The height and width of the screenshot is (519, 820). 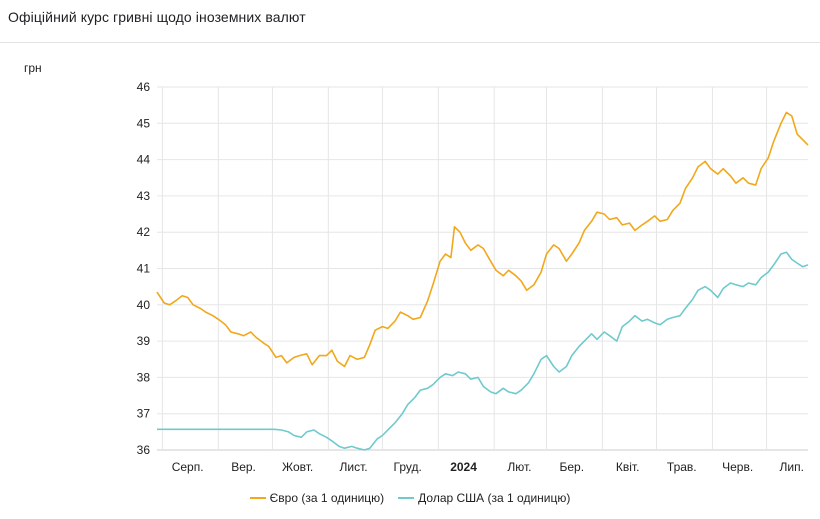 What do you see at coordinates (144, 305) in the screenshot?
I see `y-tick-label: 40` at bounding box center [144, 305].